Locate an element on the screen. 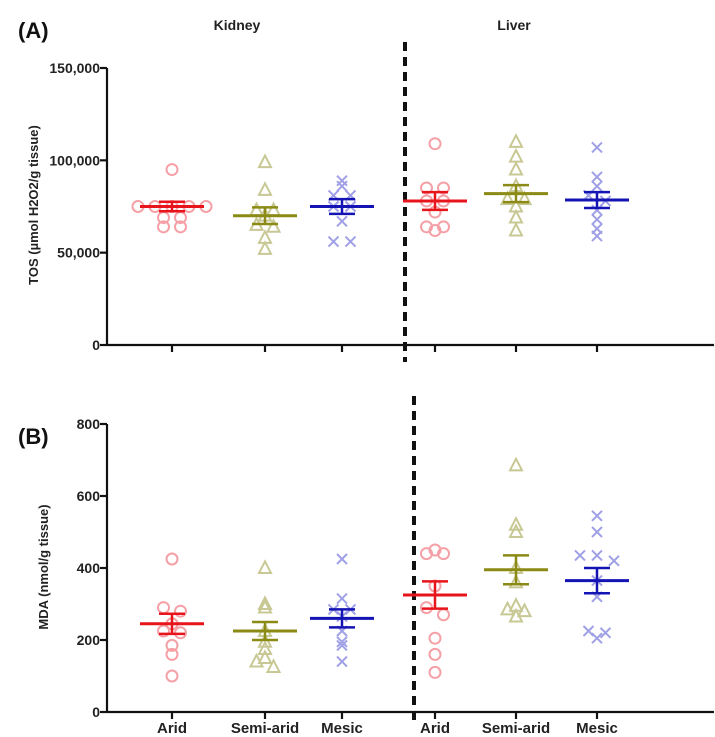 This screenshot has width=715, height=737. y-tick-label: 50,000 is located at coordinates (78, 253).